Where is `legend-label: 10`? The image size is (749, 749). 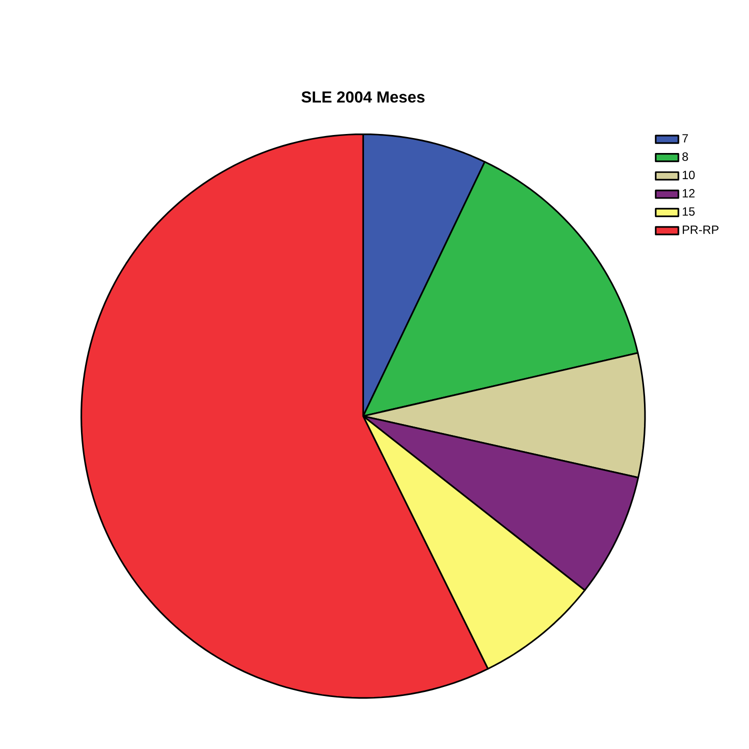
legend-label: 10 is located at coordinates (688, 175).